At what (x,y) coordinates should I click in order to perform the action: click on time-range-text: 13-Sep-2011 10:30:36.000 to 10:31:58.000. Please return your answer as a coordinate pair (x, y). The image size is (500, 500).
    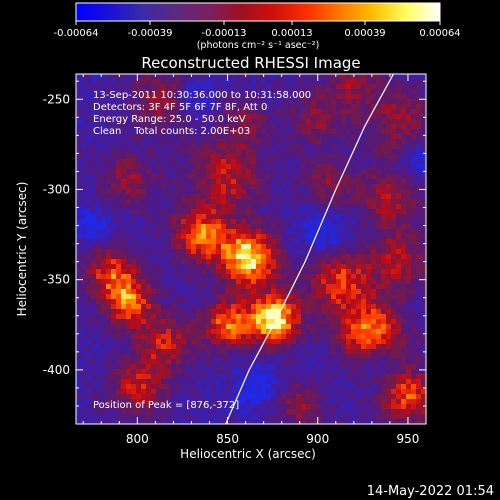
    Looking at the image, I should click on (202, 95).